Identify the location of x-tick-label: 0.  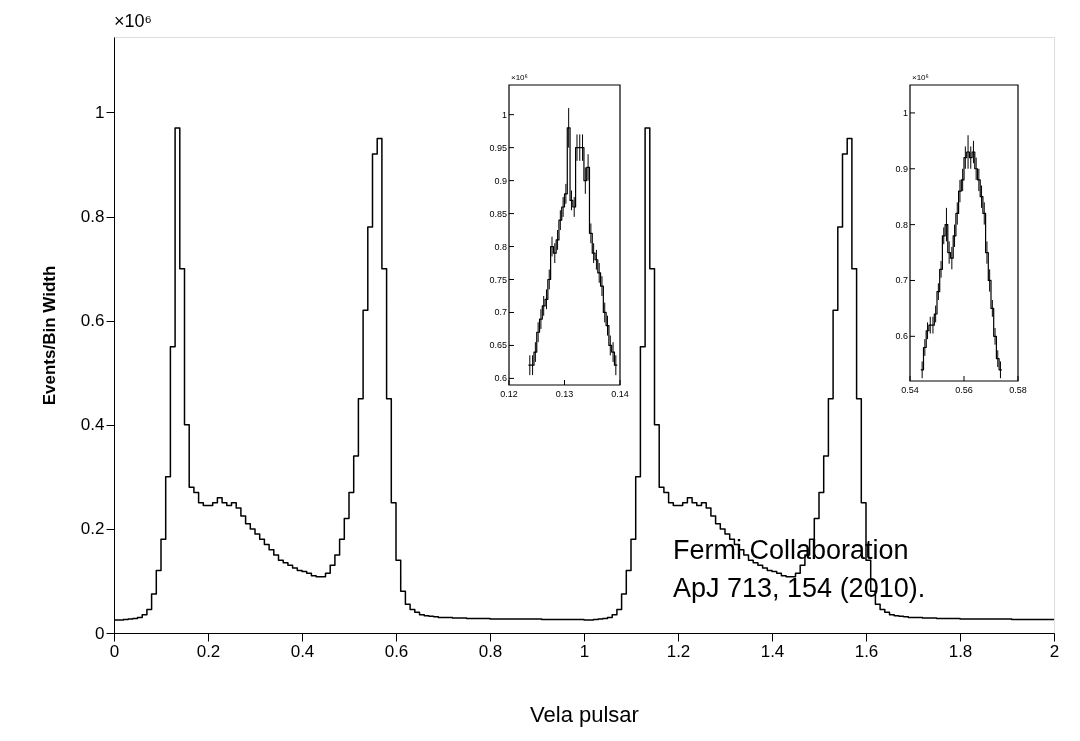
(114, 651).